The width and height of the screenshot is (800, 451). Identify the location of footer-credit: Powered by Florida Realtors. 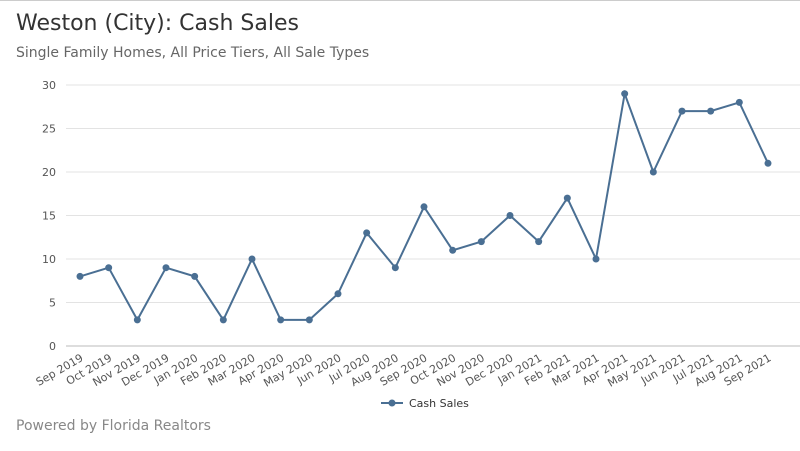
(113, 426).